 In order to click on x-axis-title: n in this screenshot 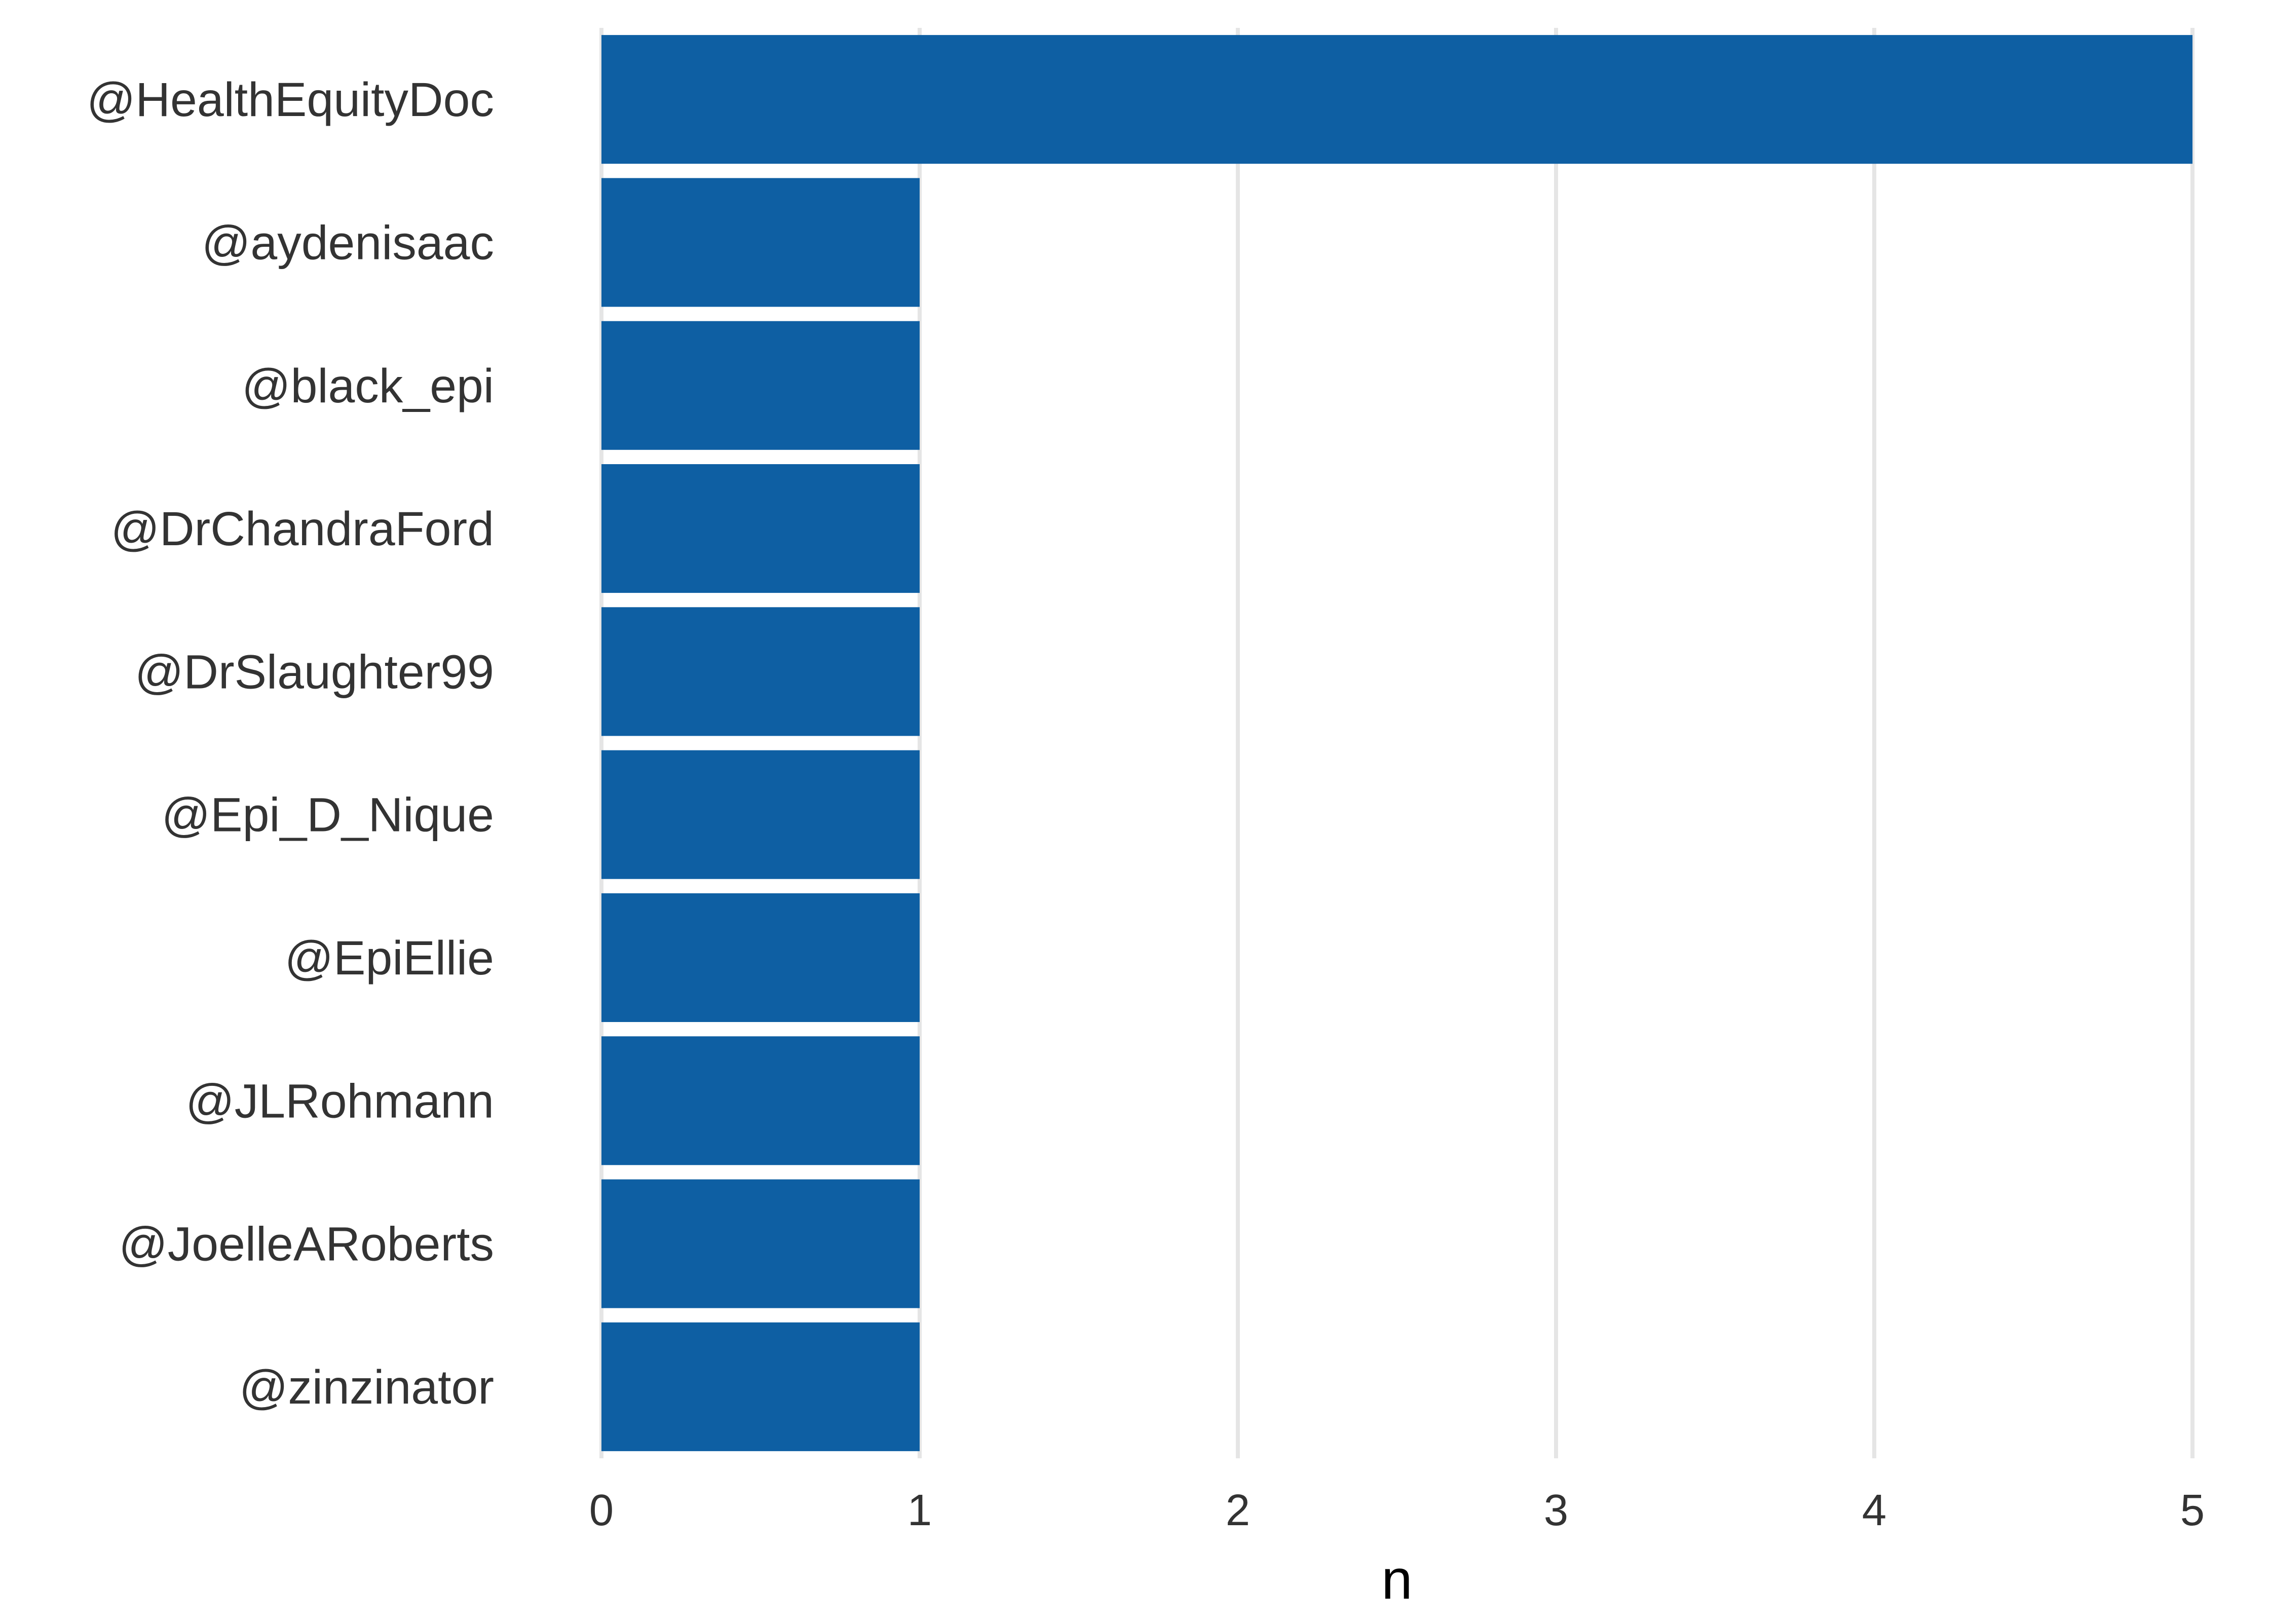, I will do `click(1396, 1580)`.